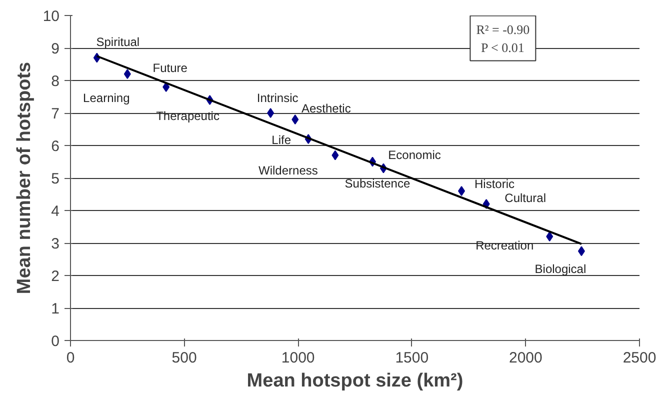  Describe the element at coordinates (639, 358) in the screenshot. I see `x-tick-label: 2500` at that location.